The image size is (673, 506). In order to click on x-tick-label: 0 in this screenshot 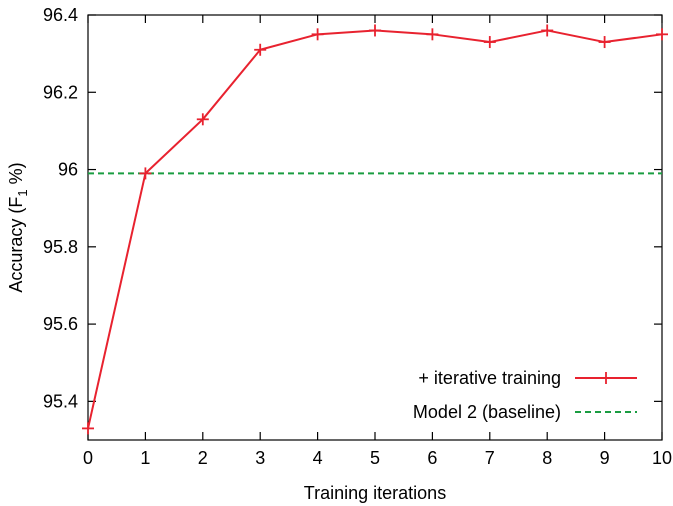, I will do `click(88, 458)`.